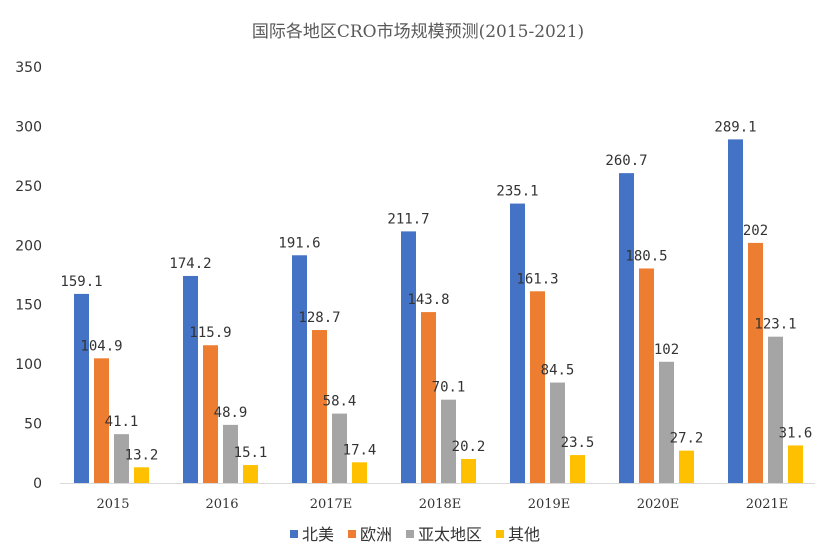 The width and height of the screenshot is (825, 555). I want to click on data-label: 104.9, so click(101, 346).